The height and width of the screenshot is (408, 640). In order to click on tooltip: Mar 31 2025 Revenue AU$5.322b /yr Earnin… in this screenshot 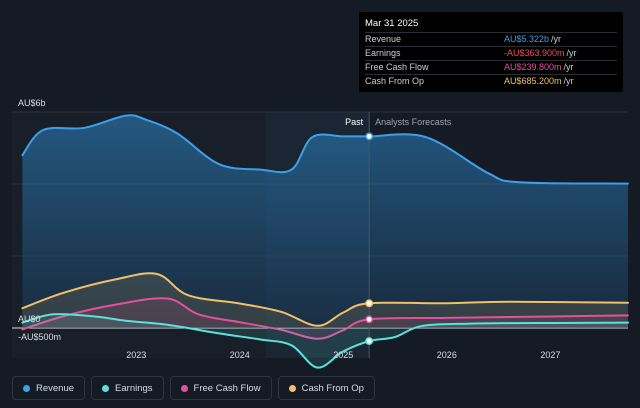, I will do `click(491, 52)`.